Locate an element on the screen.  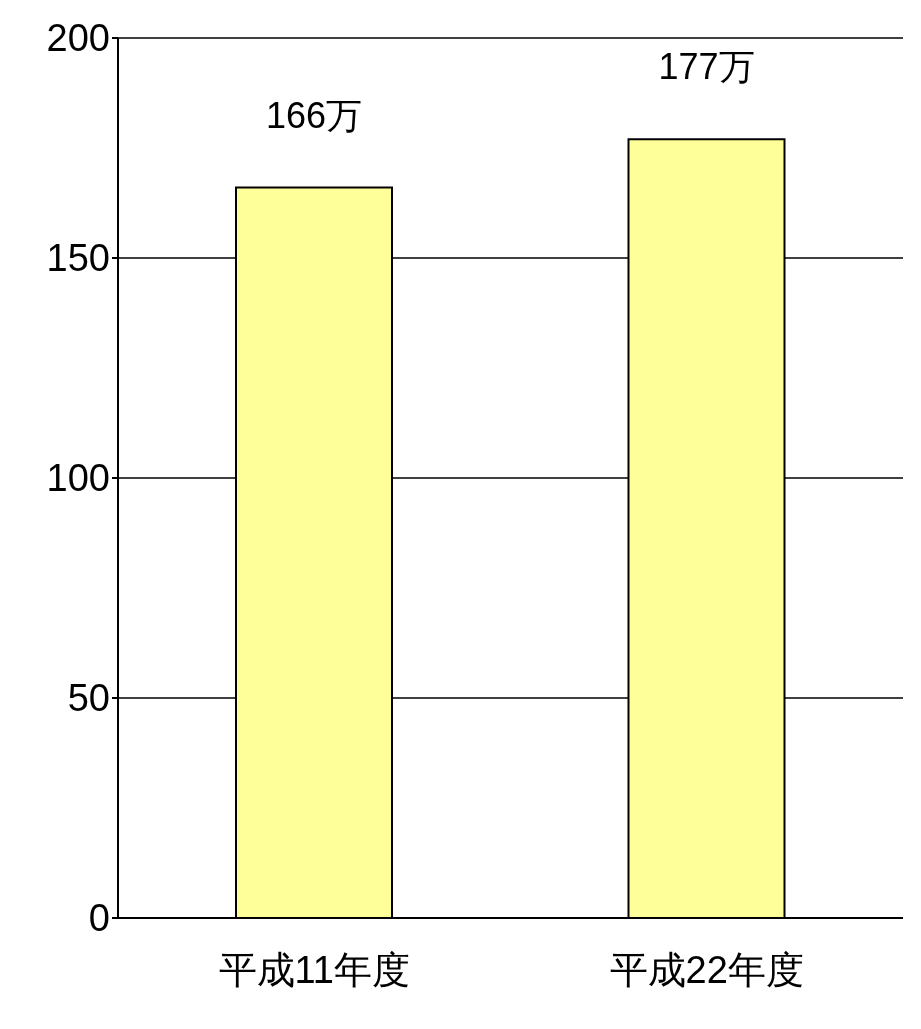
data-label: 177万 is located at coordinates (706, 67).